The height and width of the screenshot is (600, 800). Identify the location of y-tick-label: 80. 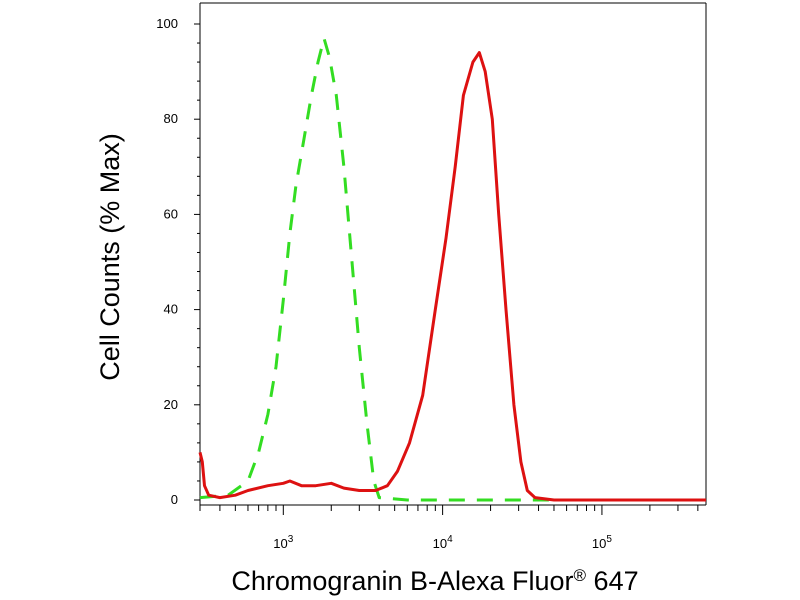
(171, 118).